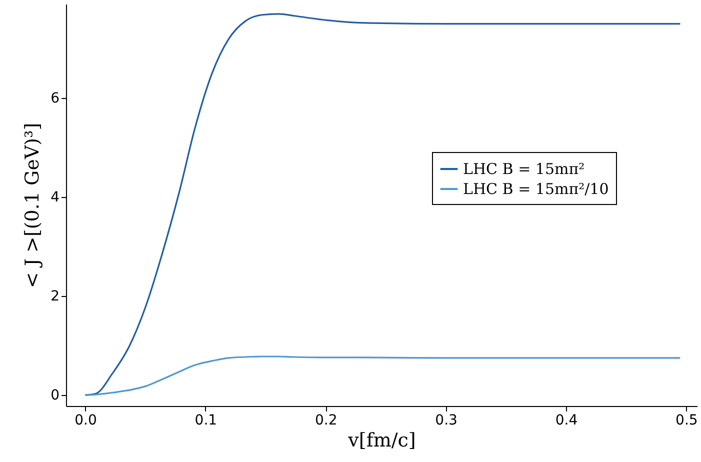 This screenshot has width=701, height=462. I want to click on x-tick-label: 0.5, so click(687, 420).